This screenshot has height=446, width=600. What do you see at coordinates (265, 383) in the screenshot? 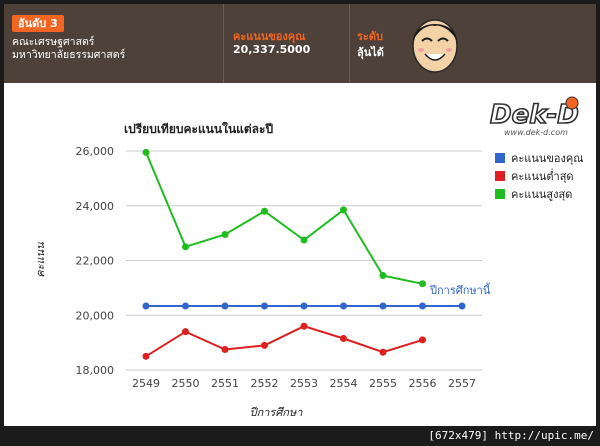
I see `x-tick-label: 2552` at bounding box center [265, 383].